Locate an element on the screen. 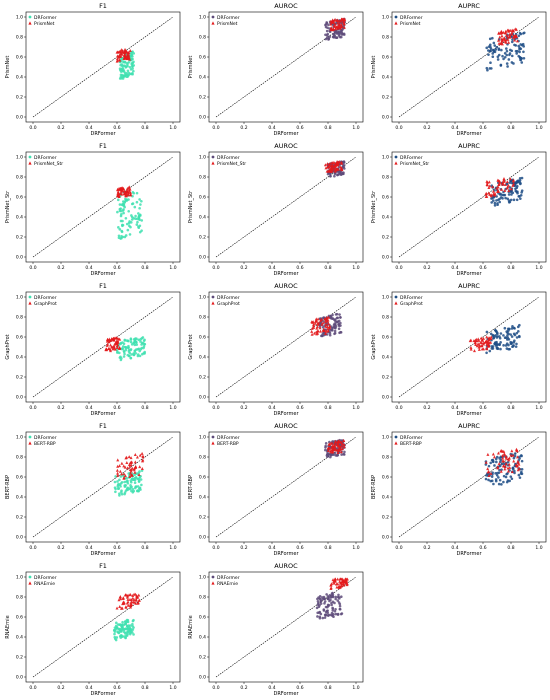  y-tick-label: 1.0 is located at coordinates (19, 438).